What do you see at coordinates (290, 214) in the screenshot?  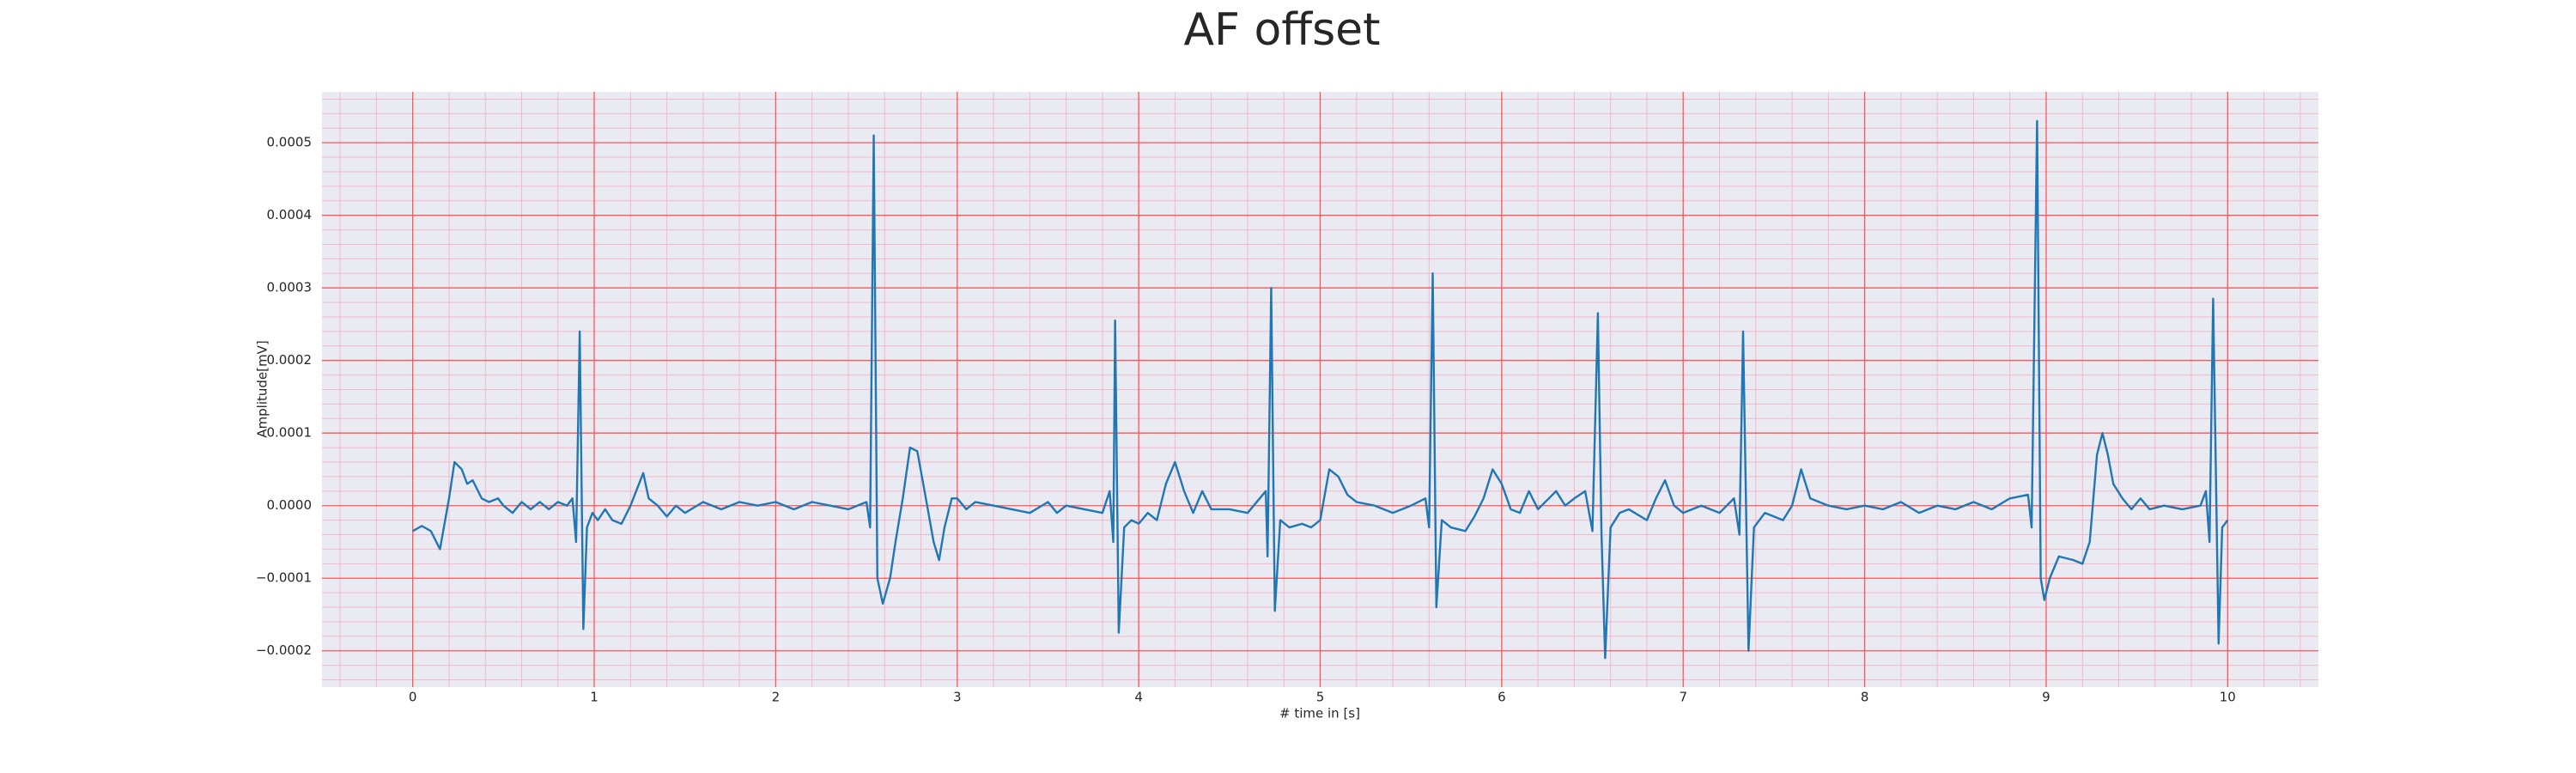 I see `y-tick-label: 0.0004` at bounding box center [290, 214].